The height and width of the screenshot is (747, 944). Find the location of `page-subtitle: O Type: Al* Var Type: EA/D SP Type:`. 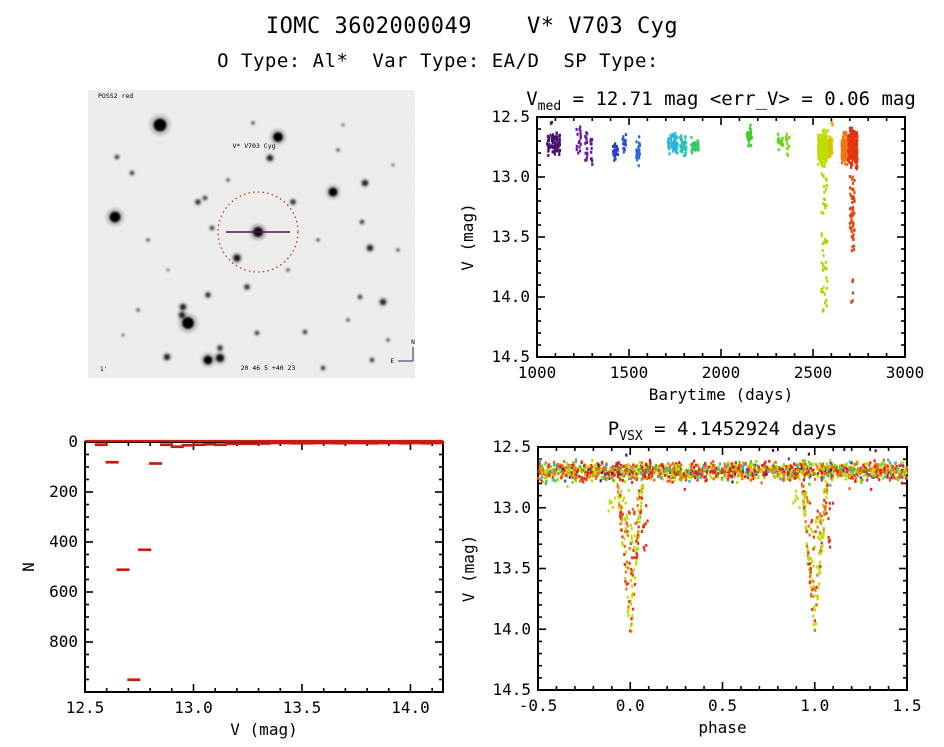

page-subtitle: O Type: Al* Var Type: EA/D SP Type: is located at coordinates (438, 61).